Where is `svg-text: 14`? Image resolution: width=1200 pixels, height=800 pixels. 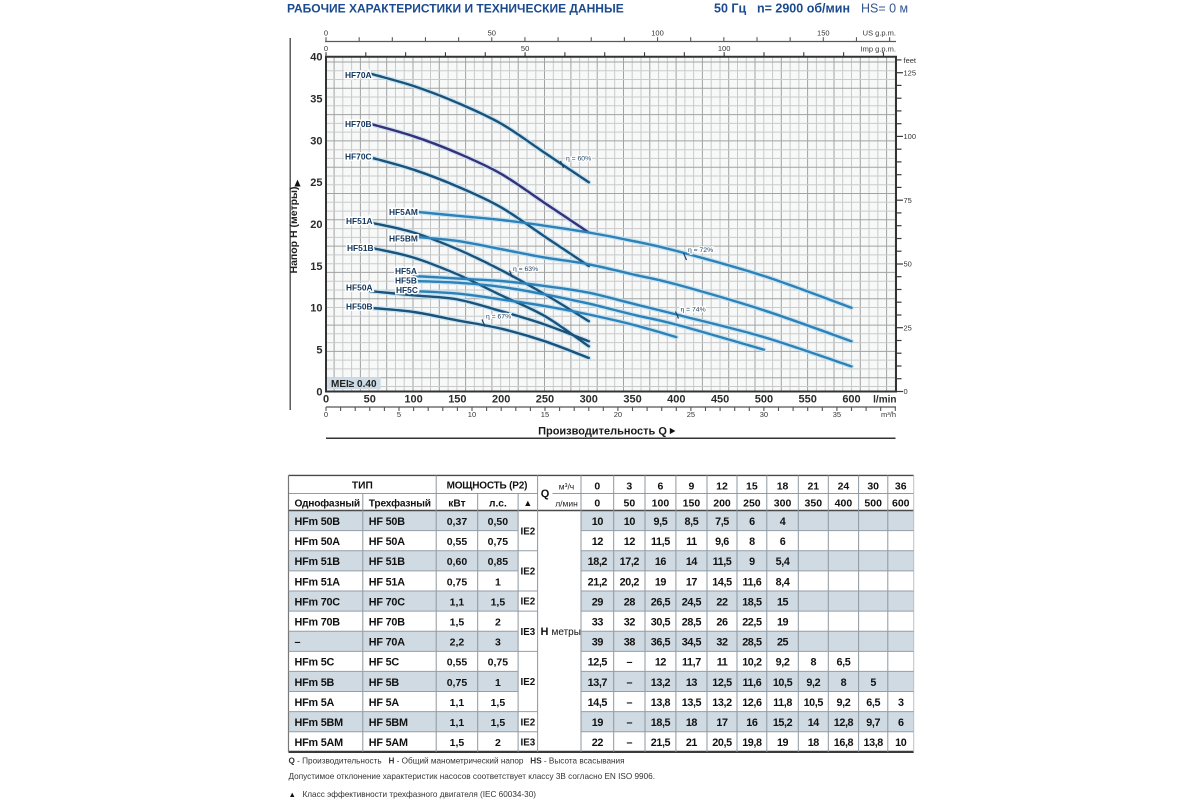
svg-text: 14 is located at coordinates (692, 562).